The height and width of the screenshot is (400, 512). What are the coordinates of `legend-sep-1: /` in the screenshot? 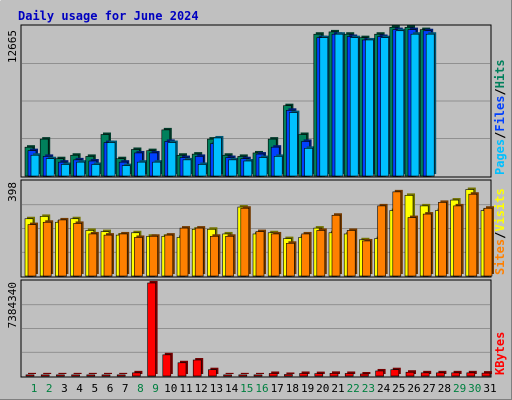 It's located at (500, 135).